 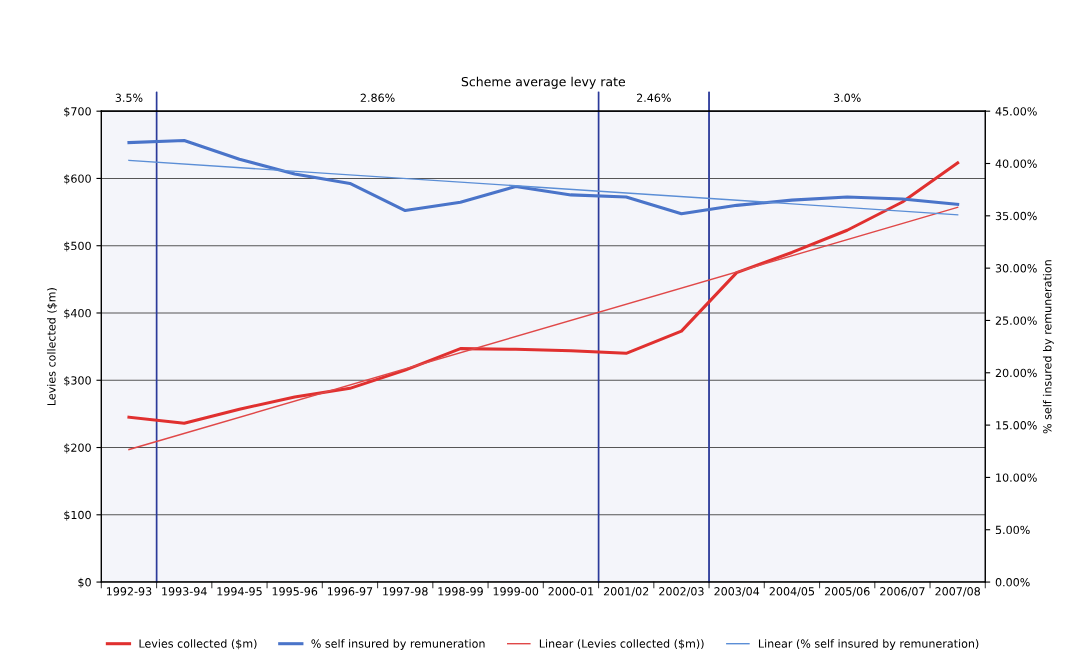 What do you see at coordinates (516, 591) in the screenshot?
I see `x-tick-label: 1999-00` at bounding box center [516, 591].